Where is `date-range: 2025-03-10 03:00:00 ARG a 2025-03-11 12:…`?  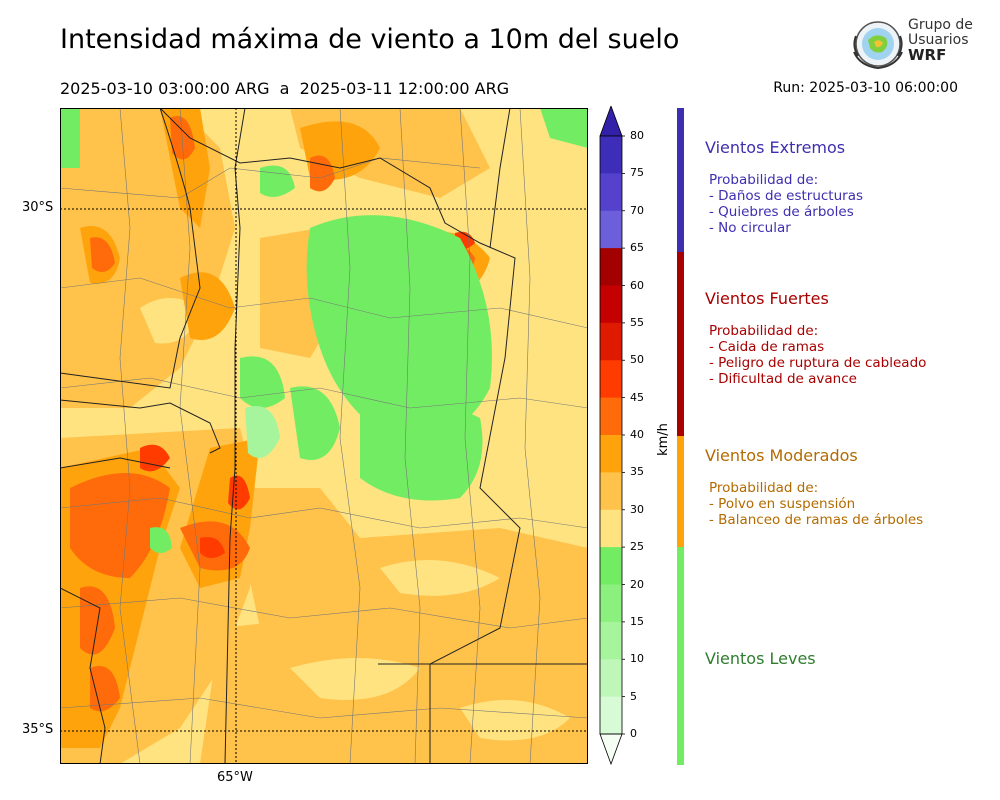
date-range: 2025-03-10 03:00:00 ARG a 2025-03-11 12:… is located at coordinates (285, 88).